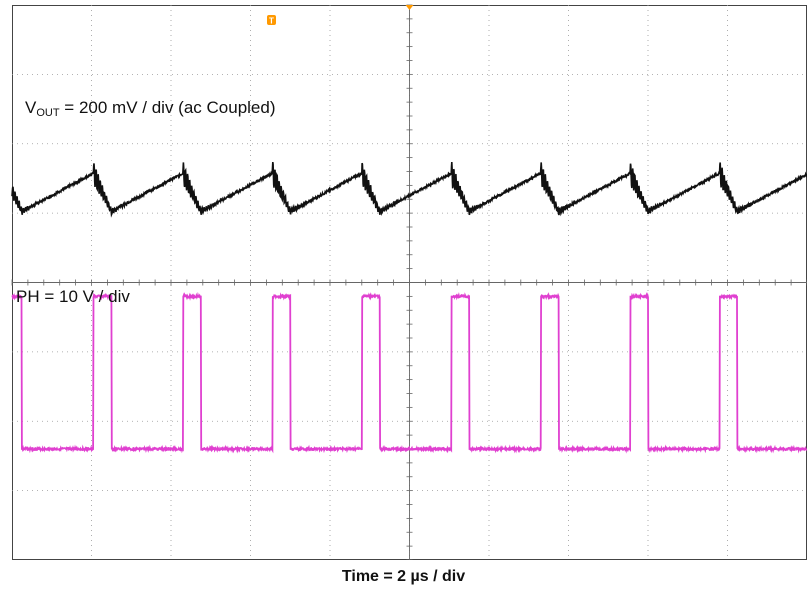 The width and height of the screenshot is (807, 595). Describe the element at coordinates (73, 296) in the screenshot. I see `ph-channel-label: PH = 10 V / div` at that location.